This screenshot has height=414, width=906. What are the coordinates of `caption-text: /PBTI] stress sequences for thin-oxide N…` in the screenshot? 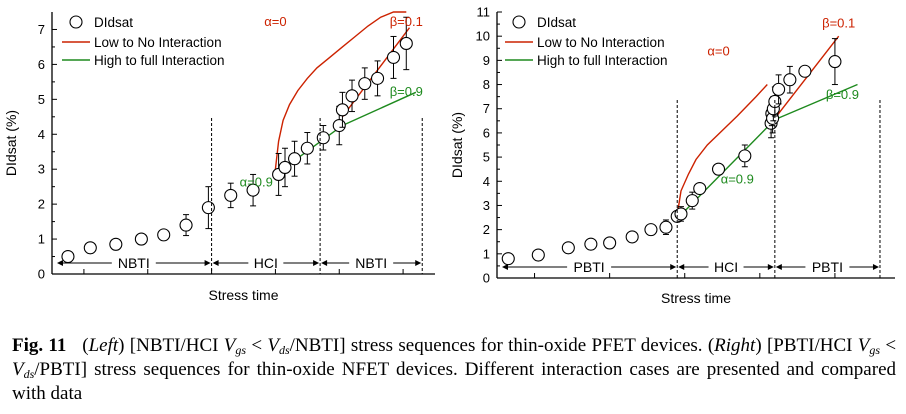 It's located at (454, 381).